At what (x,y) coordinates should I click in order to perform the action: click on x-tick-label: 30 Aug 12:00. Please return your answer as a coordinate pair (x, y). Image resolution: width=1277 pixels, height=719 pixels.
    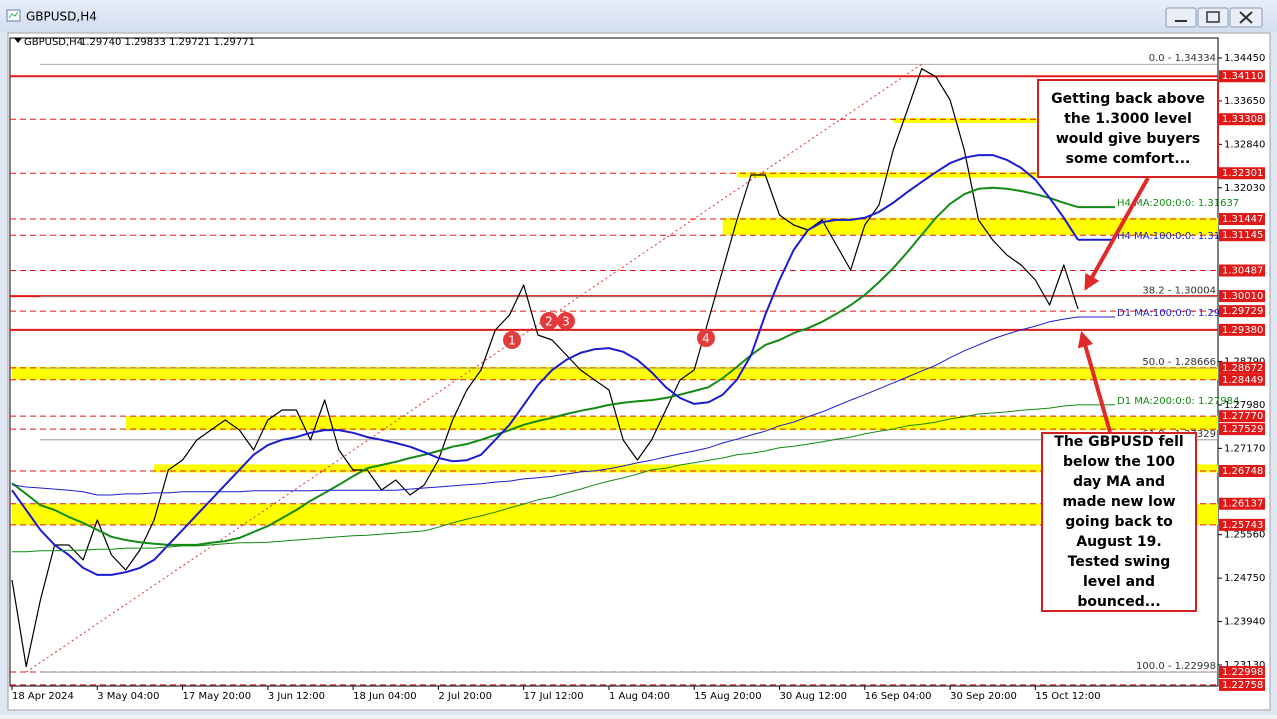
    Looking at the image, I should click on (813, 696).